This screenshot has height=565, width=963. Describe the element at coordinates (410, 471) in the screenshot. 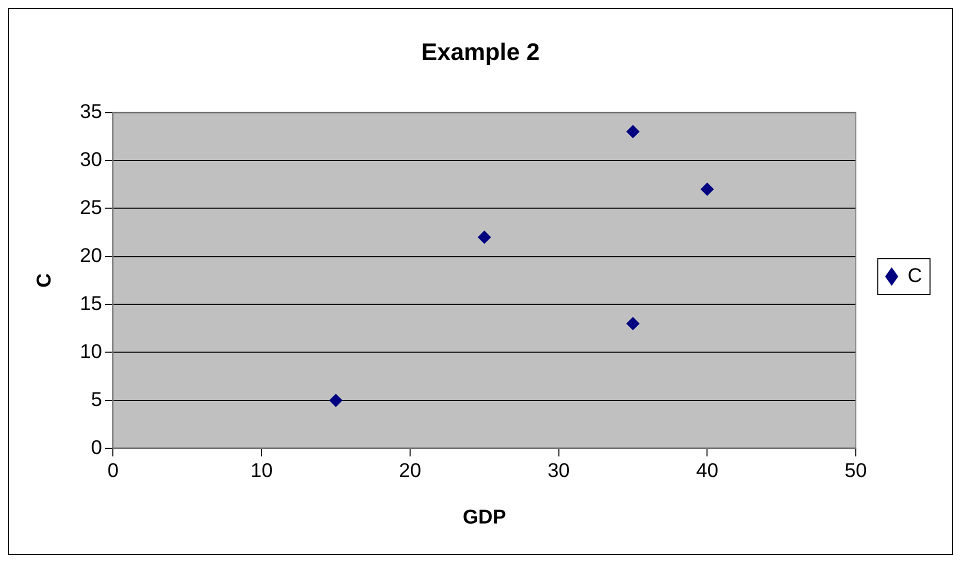

I see `x-tick-label: 20` at that location.